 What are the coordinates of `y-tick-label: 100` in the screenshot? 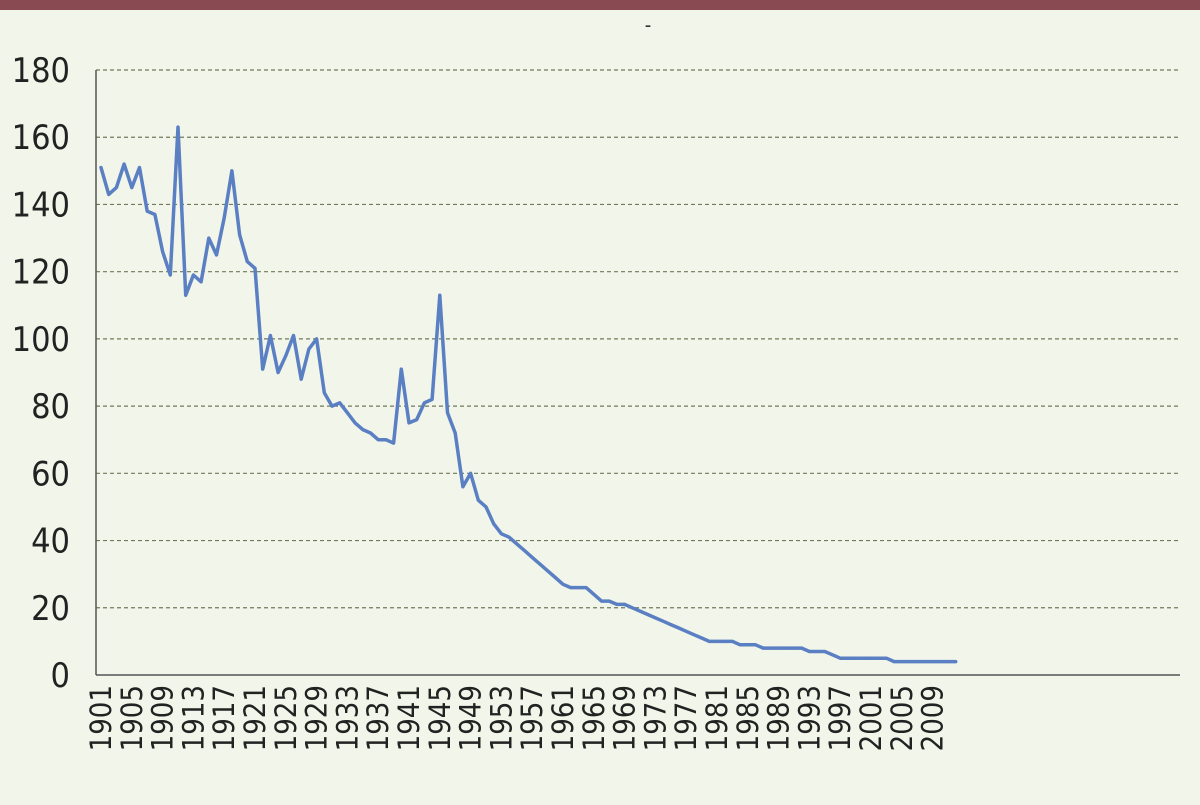 It's located at (41, 340).